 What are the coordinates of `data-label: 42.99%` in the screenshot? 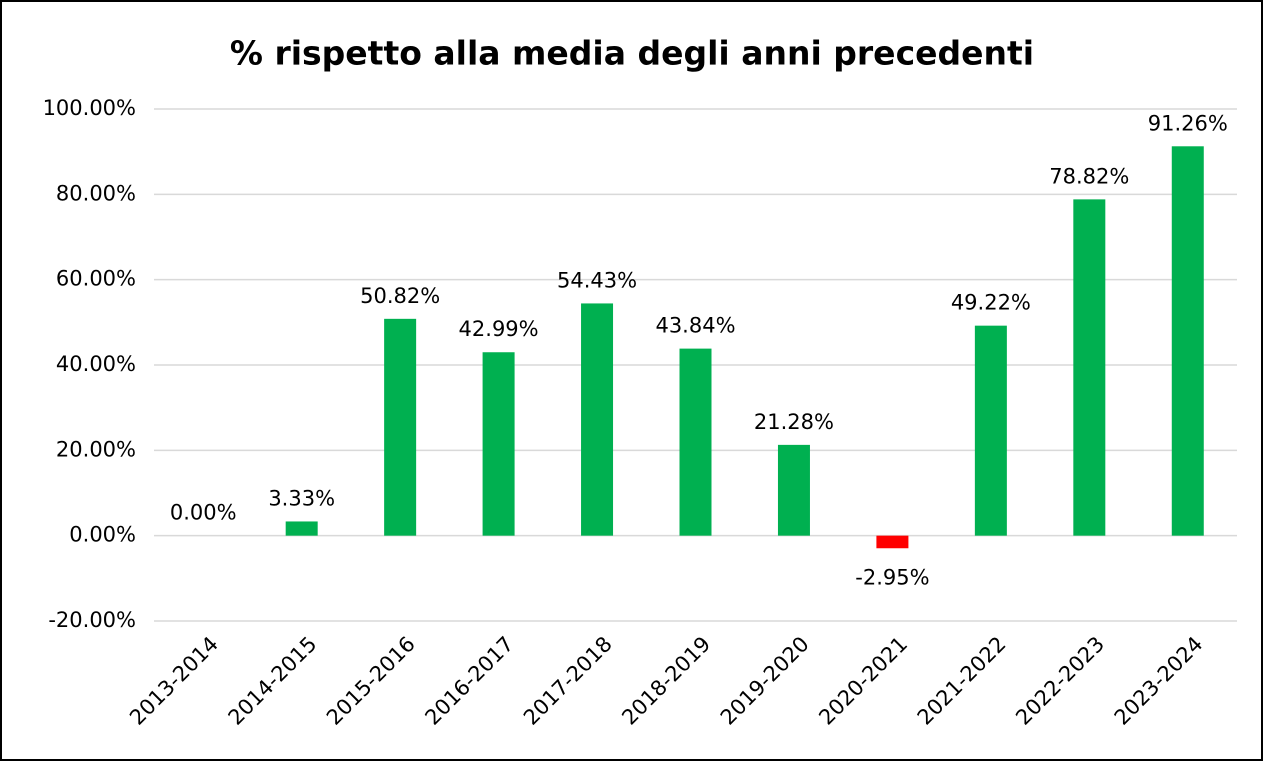 It's located at (499, 329).